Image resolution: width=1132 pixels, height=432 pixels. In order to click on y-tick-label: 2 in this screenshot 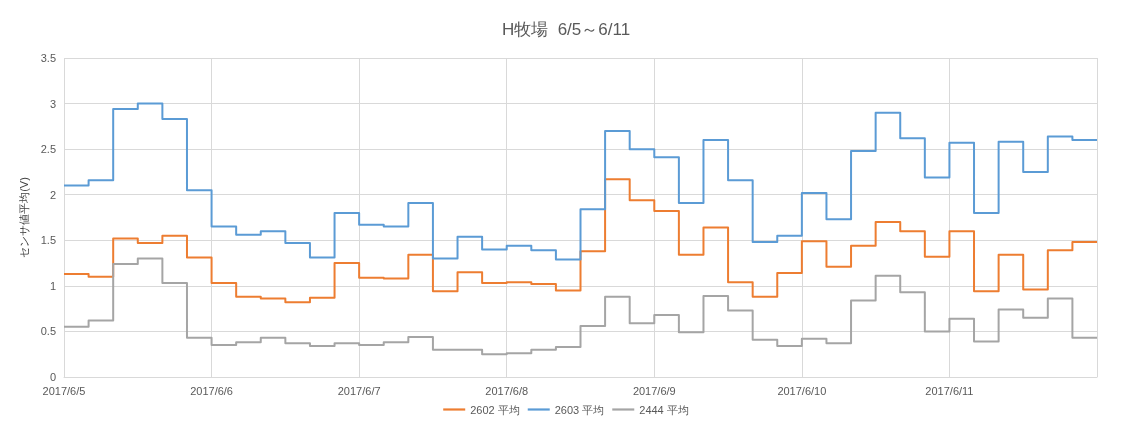, I will do `click(52, 194)`.